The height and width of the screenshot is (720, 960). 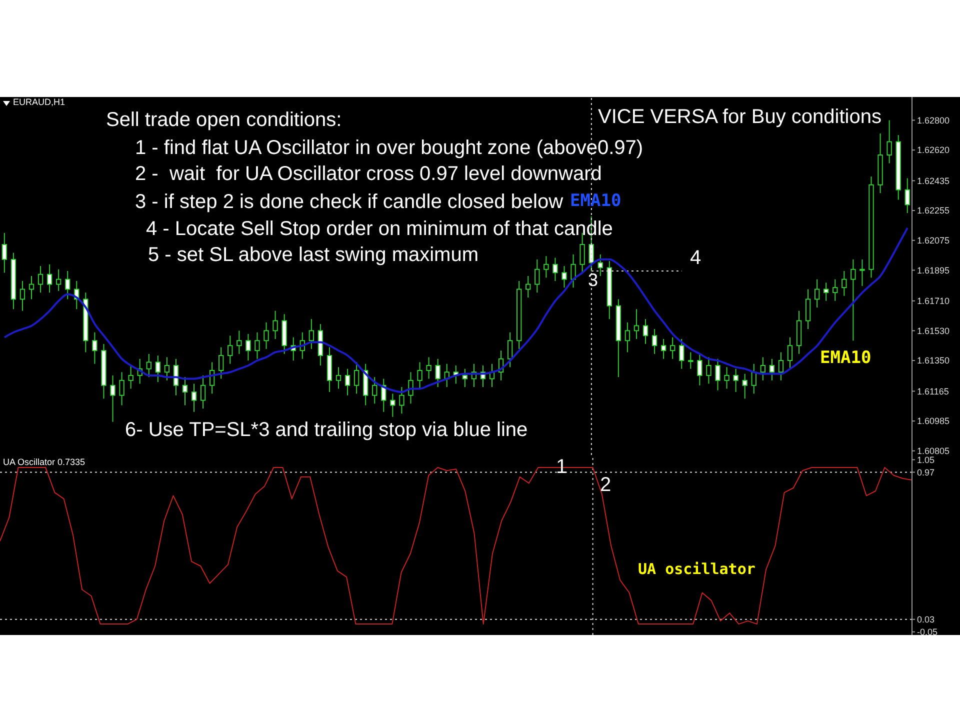 What do you see at coordinates (326, 430) in the screenshot?
I see `annotation: 6- Use TP=SL*3 and trailing stop via blue line` at bounding box center [326, 430].